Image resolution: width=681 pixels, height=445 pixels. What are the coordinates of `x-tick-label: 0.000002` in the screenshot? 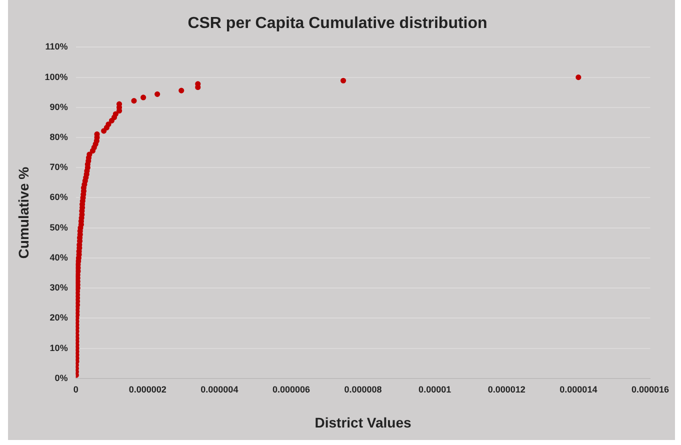 It's located at (147, 389).